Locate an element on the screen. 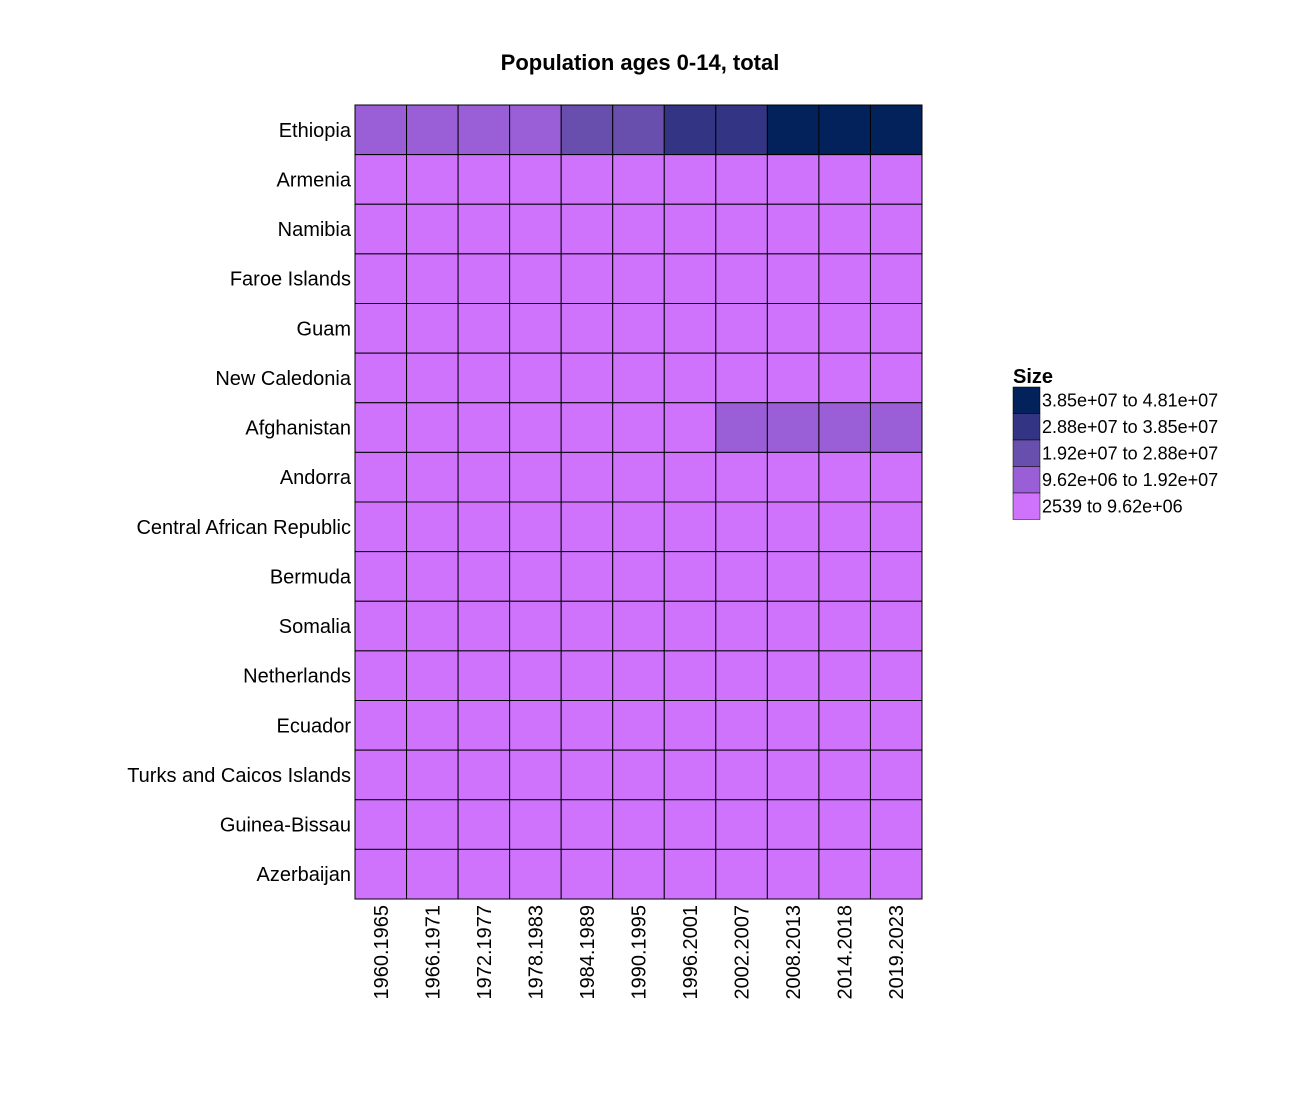 The height and width of the screenshot is (1100, 1300). row-label: New Caledonia is located at coordinates (283, 379).